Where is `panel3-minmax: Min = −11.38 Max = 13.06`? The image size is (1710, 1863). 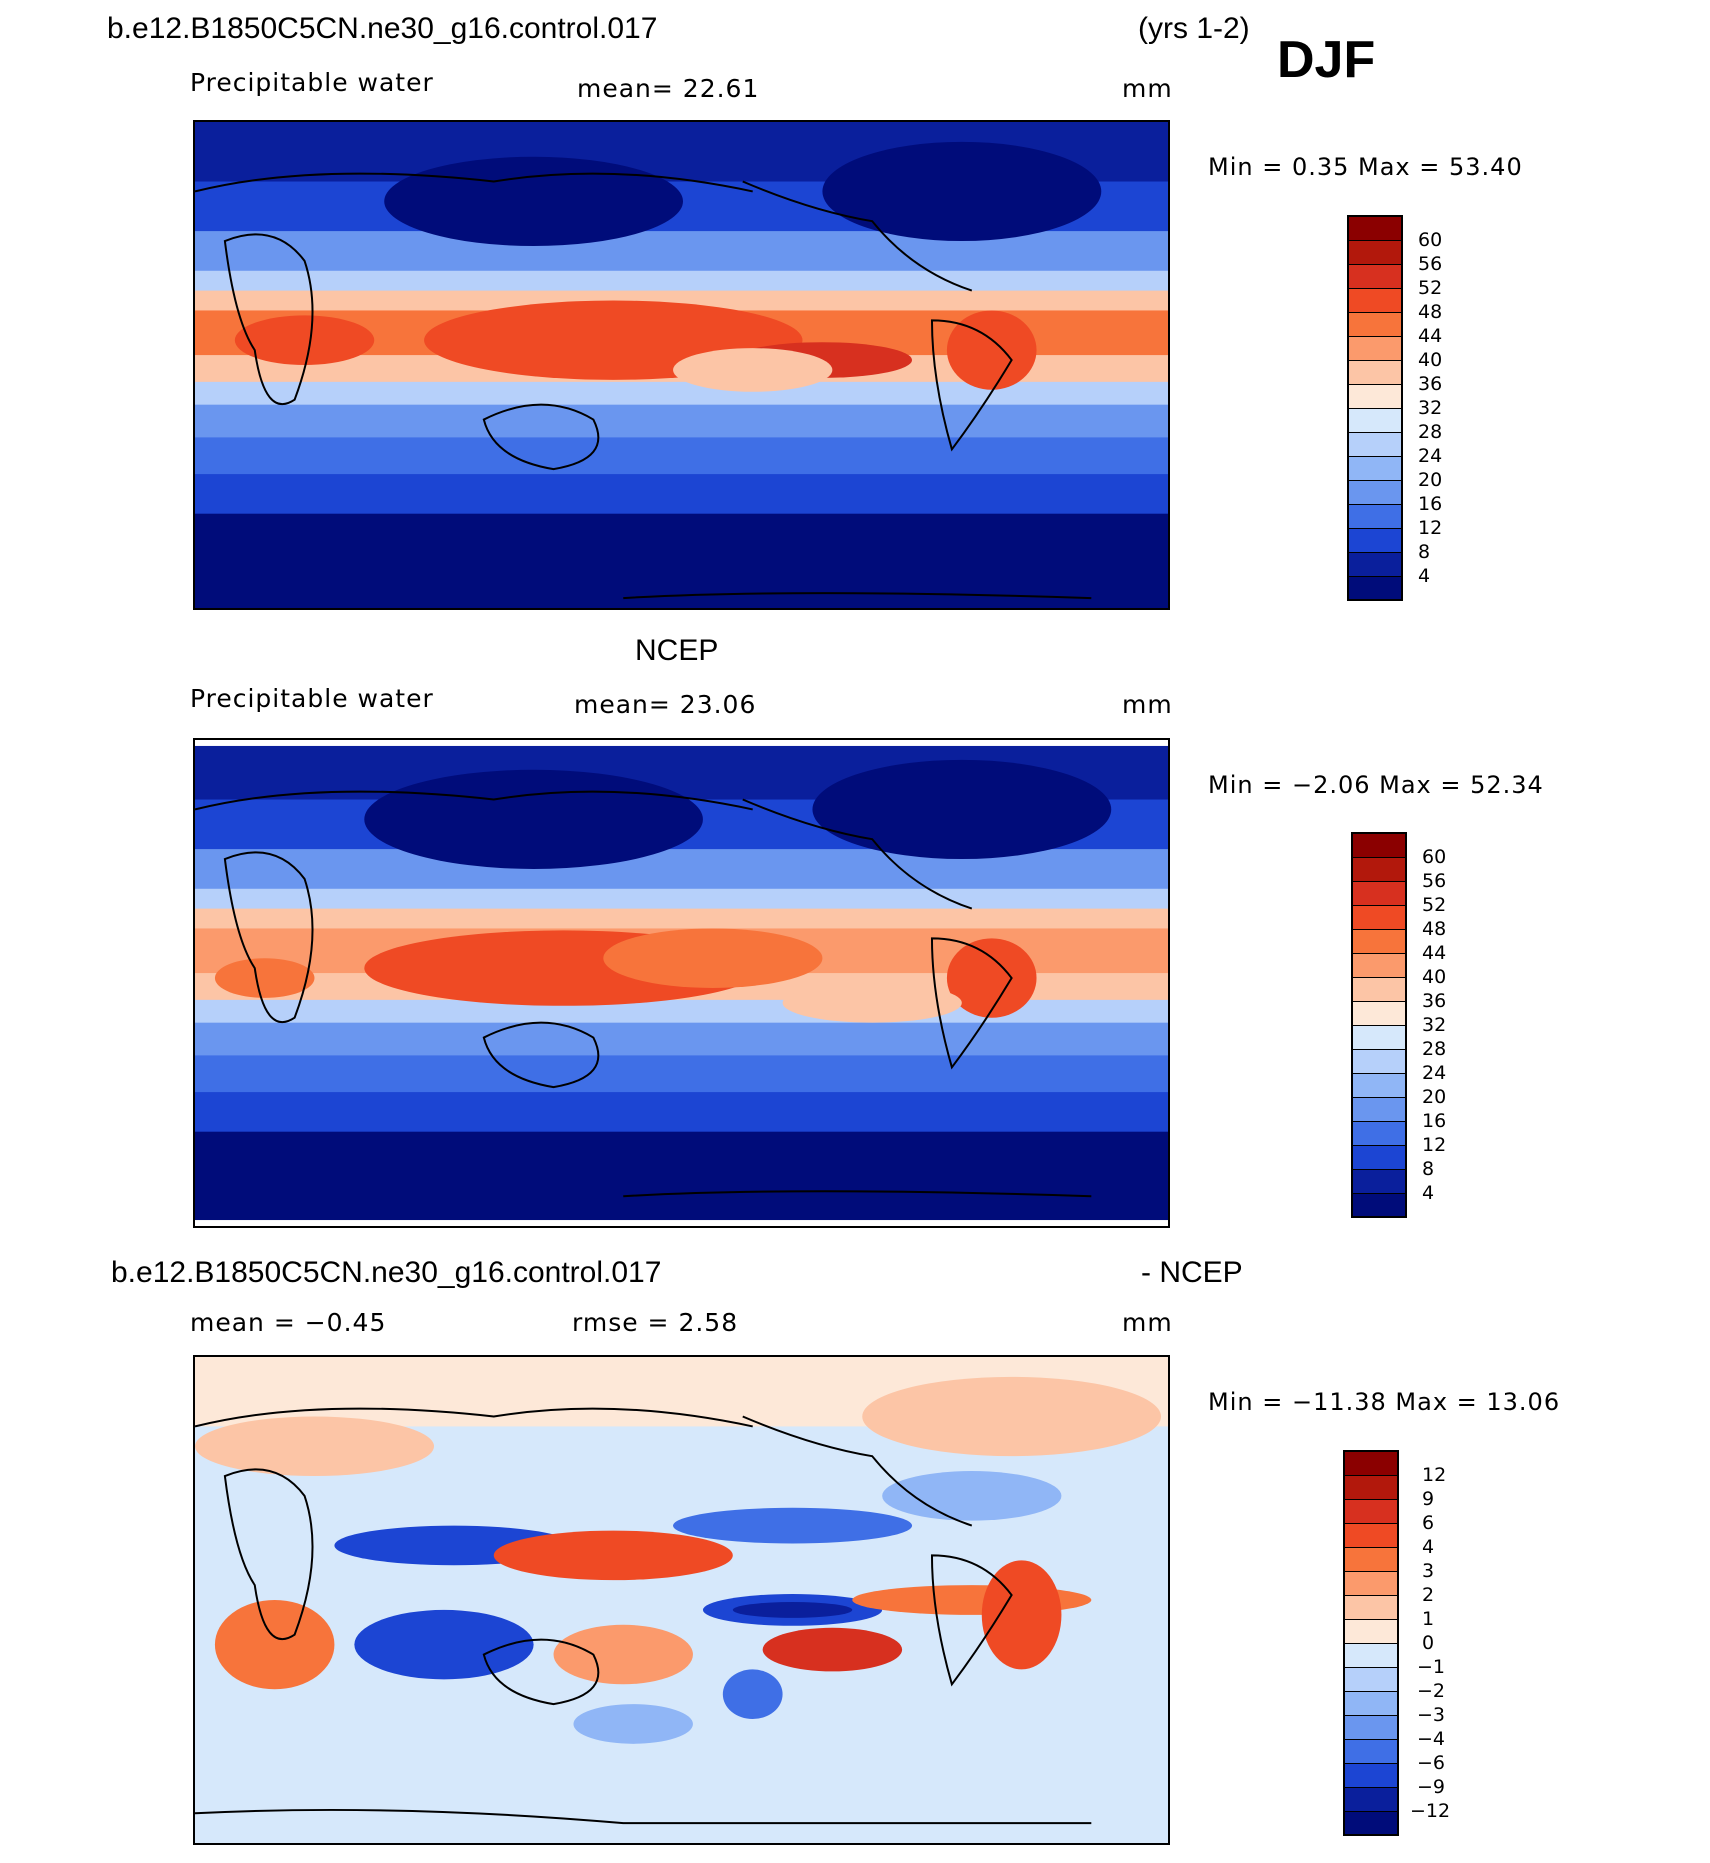
panel3-minmax: Min = −11.38 Max = 13.06 is located at coordinates (1384, 1402).